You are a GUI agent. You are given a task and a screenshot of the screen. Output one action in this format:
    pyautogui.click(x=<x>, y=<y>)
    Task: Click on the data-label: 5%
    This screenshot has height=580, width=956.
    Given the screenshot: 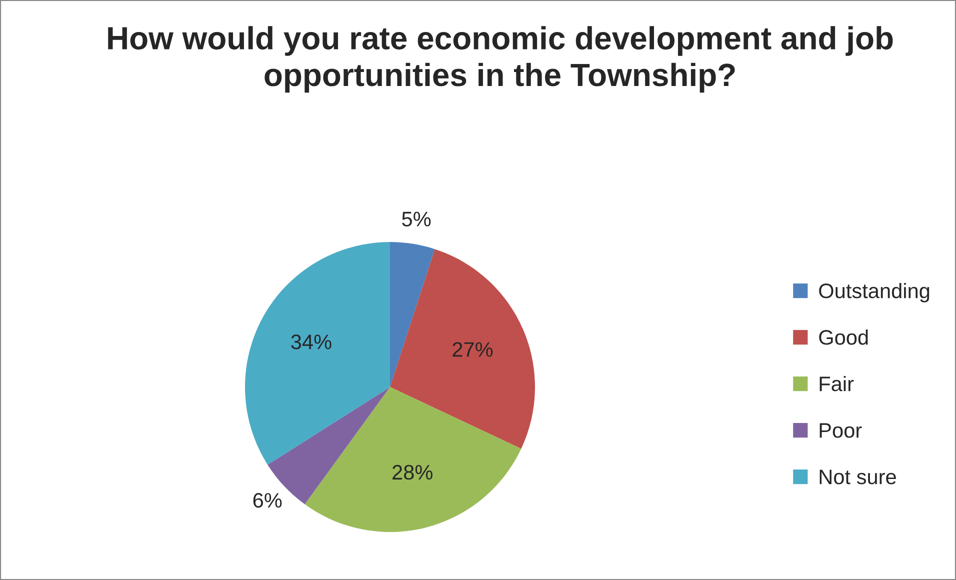 What is the action you would take?
    pyautogui.click(x=416, y=219)
    